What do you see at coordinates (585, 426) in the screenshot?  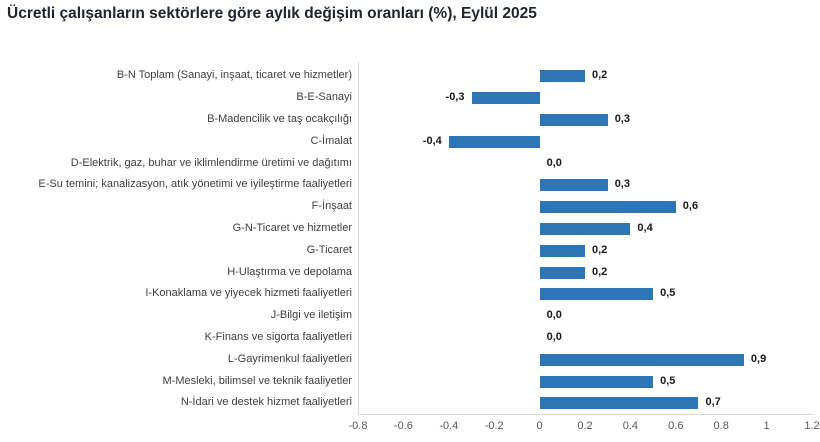 I see `x-tick-label: 0.2` at bounding box center [585, 426].